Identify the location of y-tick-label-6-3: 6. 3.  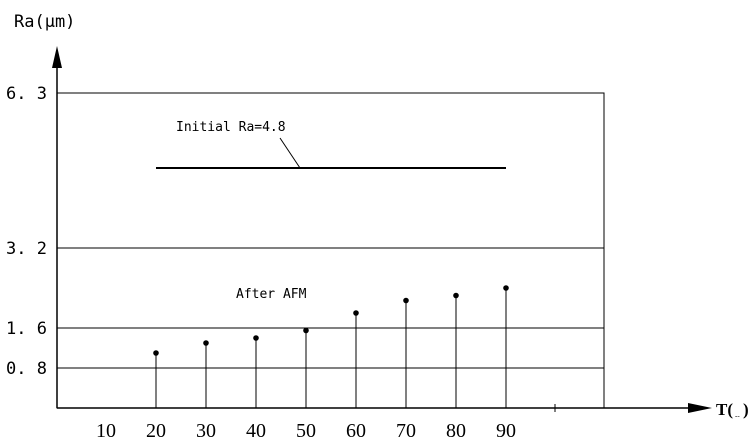
(26, 94).